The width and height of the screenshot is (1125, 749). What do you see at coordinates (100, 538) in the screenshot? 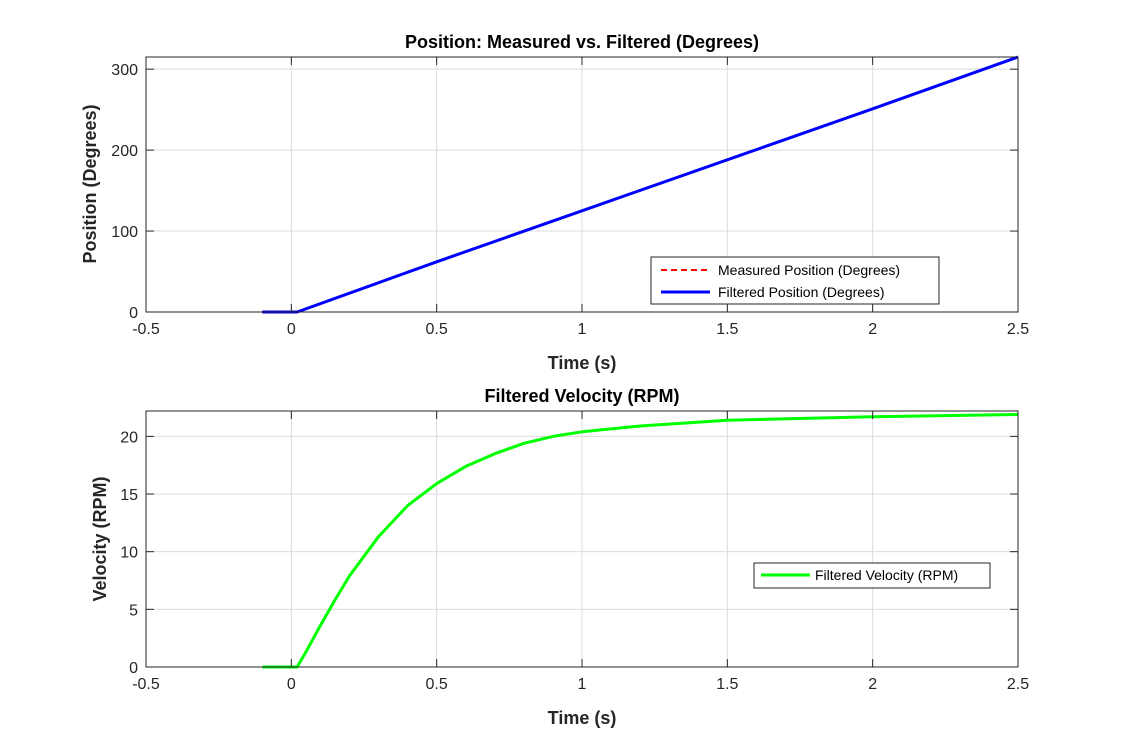
I see `velocity-y-axis-label: Velocity (RPM)` at bounding box center [100, 538].